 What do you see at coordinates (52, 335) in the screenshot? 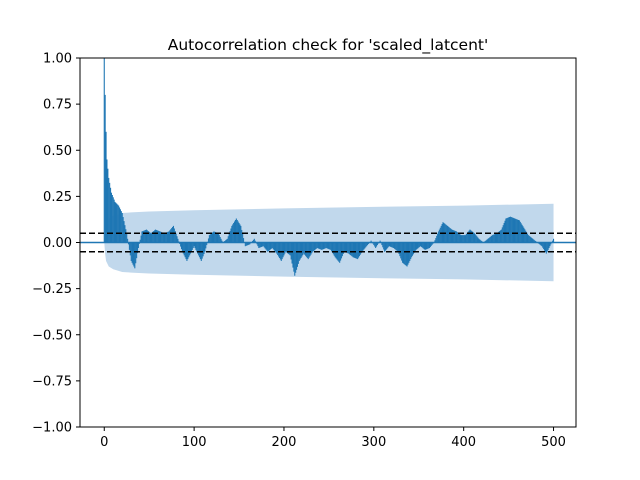
I see `y-tick-label: −0.50` at bounding box center [52, 335].